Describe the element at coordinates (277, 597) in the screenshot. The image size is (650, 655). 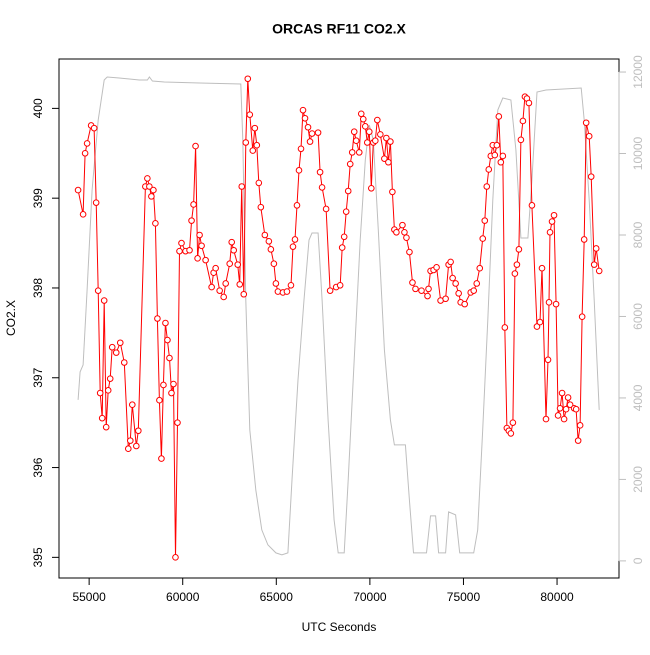
I see `x-tick-label: 65000` at that location.